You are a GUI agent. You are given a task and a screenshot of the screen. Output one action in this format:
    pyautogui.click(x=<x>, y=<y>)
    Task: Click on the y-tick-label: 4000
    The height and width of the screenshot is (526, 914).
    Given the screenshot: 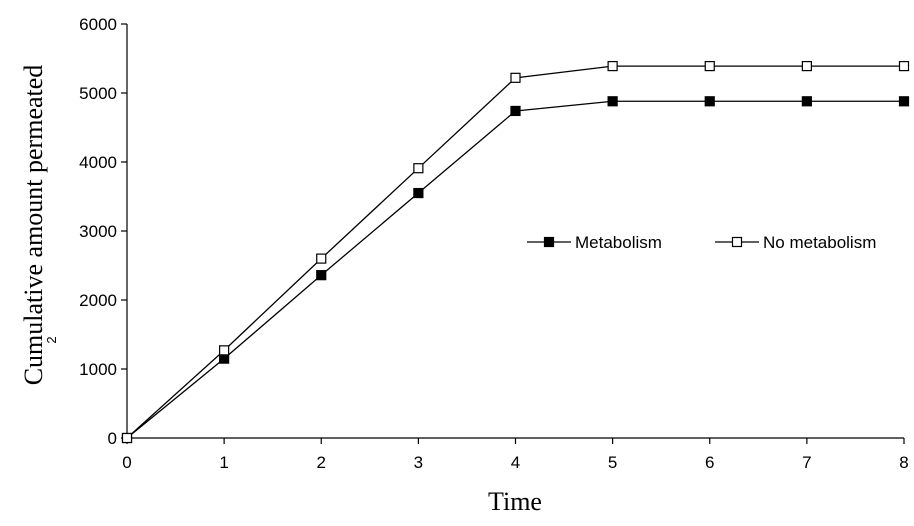 What is the action you would take?
    pyautogui.click(x=98, y=162)
    